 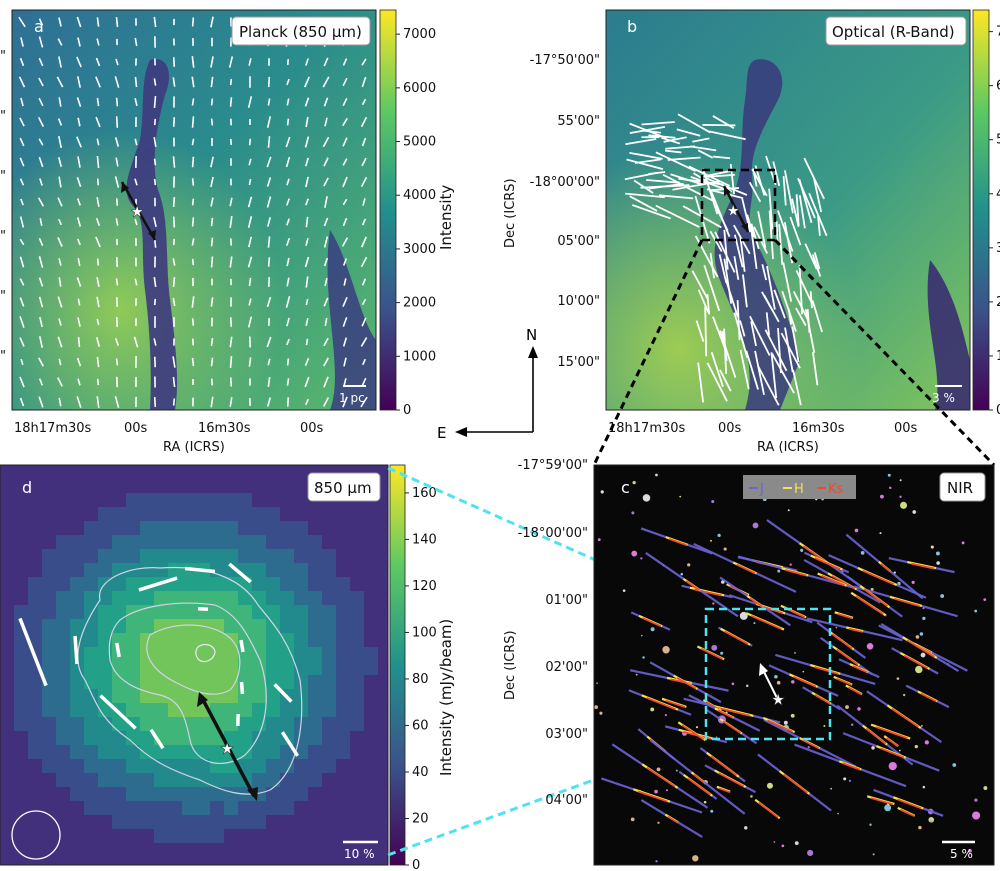 What do you see at coordinates (446, 697) in the screenshot?
I see `panel-d-colorbar-label: Intensity (mJy/beam)` at bounding box center [446, 697].